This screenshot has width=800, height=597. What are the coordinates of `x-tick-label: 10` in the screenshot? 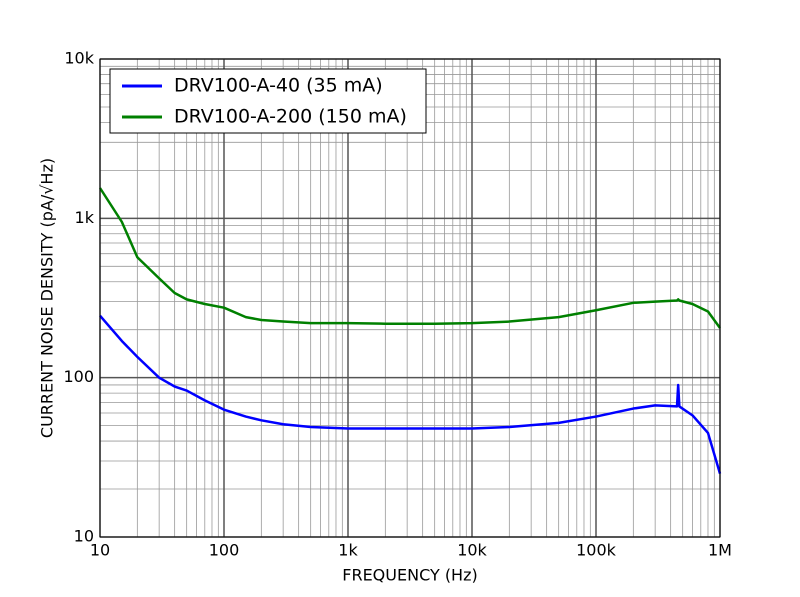 It's located at (100, 550).